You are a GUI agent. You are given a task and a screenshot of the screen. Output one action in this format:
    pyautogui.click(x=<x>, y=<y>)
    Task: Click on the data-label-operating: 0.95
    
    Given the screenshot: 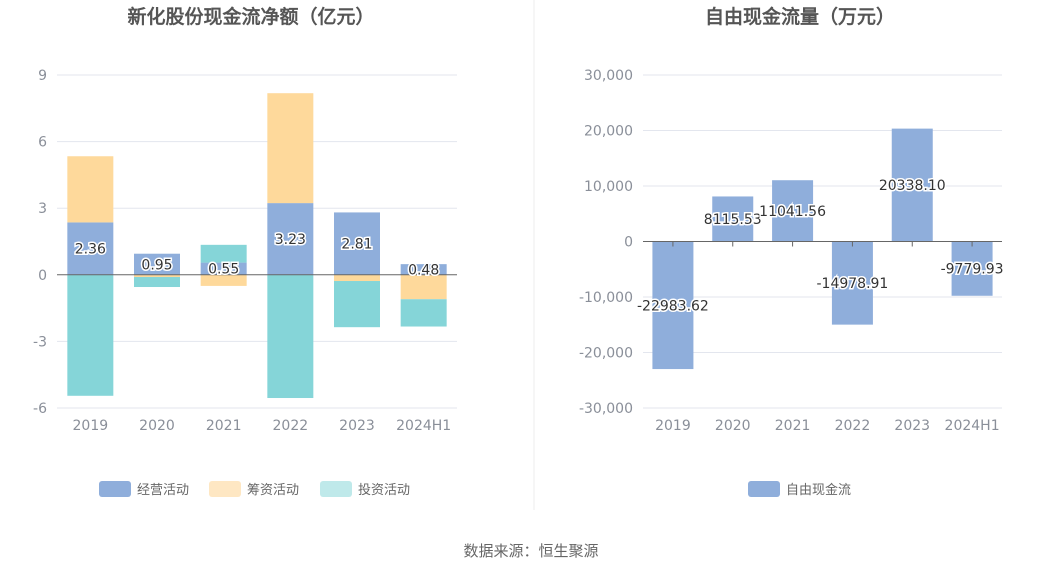 What is the action you would take?
    pyautogui.click(x=156, y=265)
    